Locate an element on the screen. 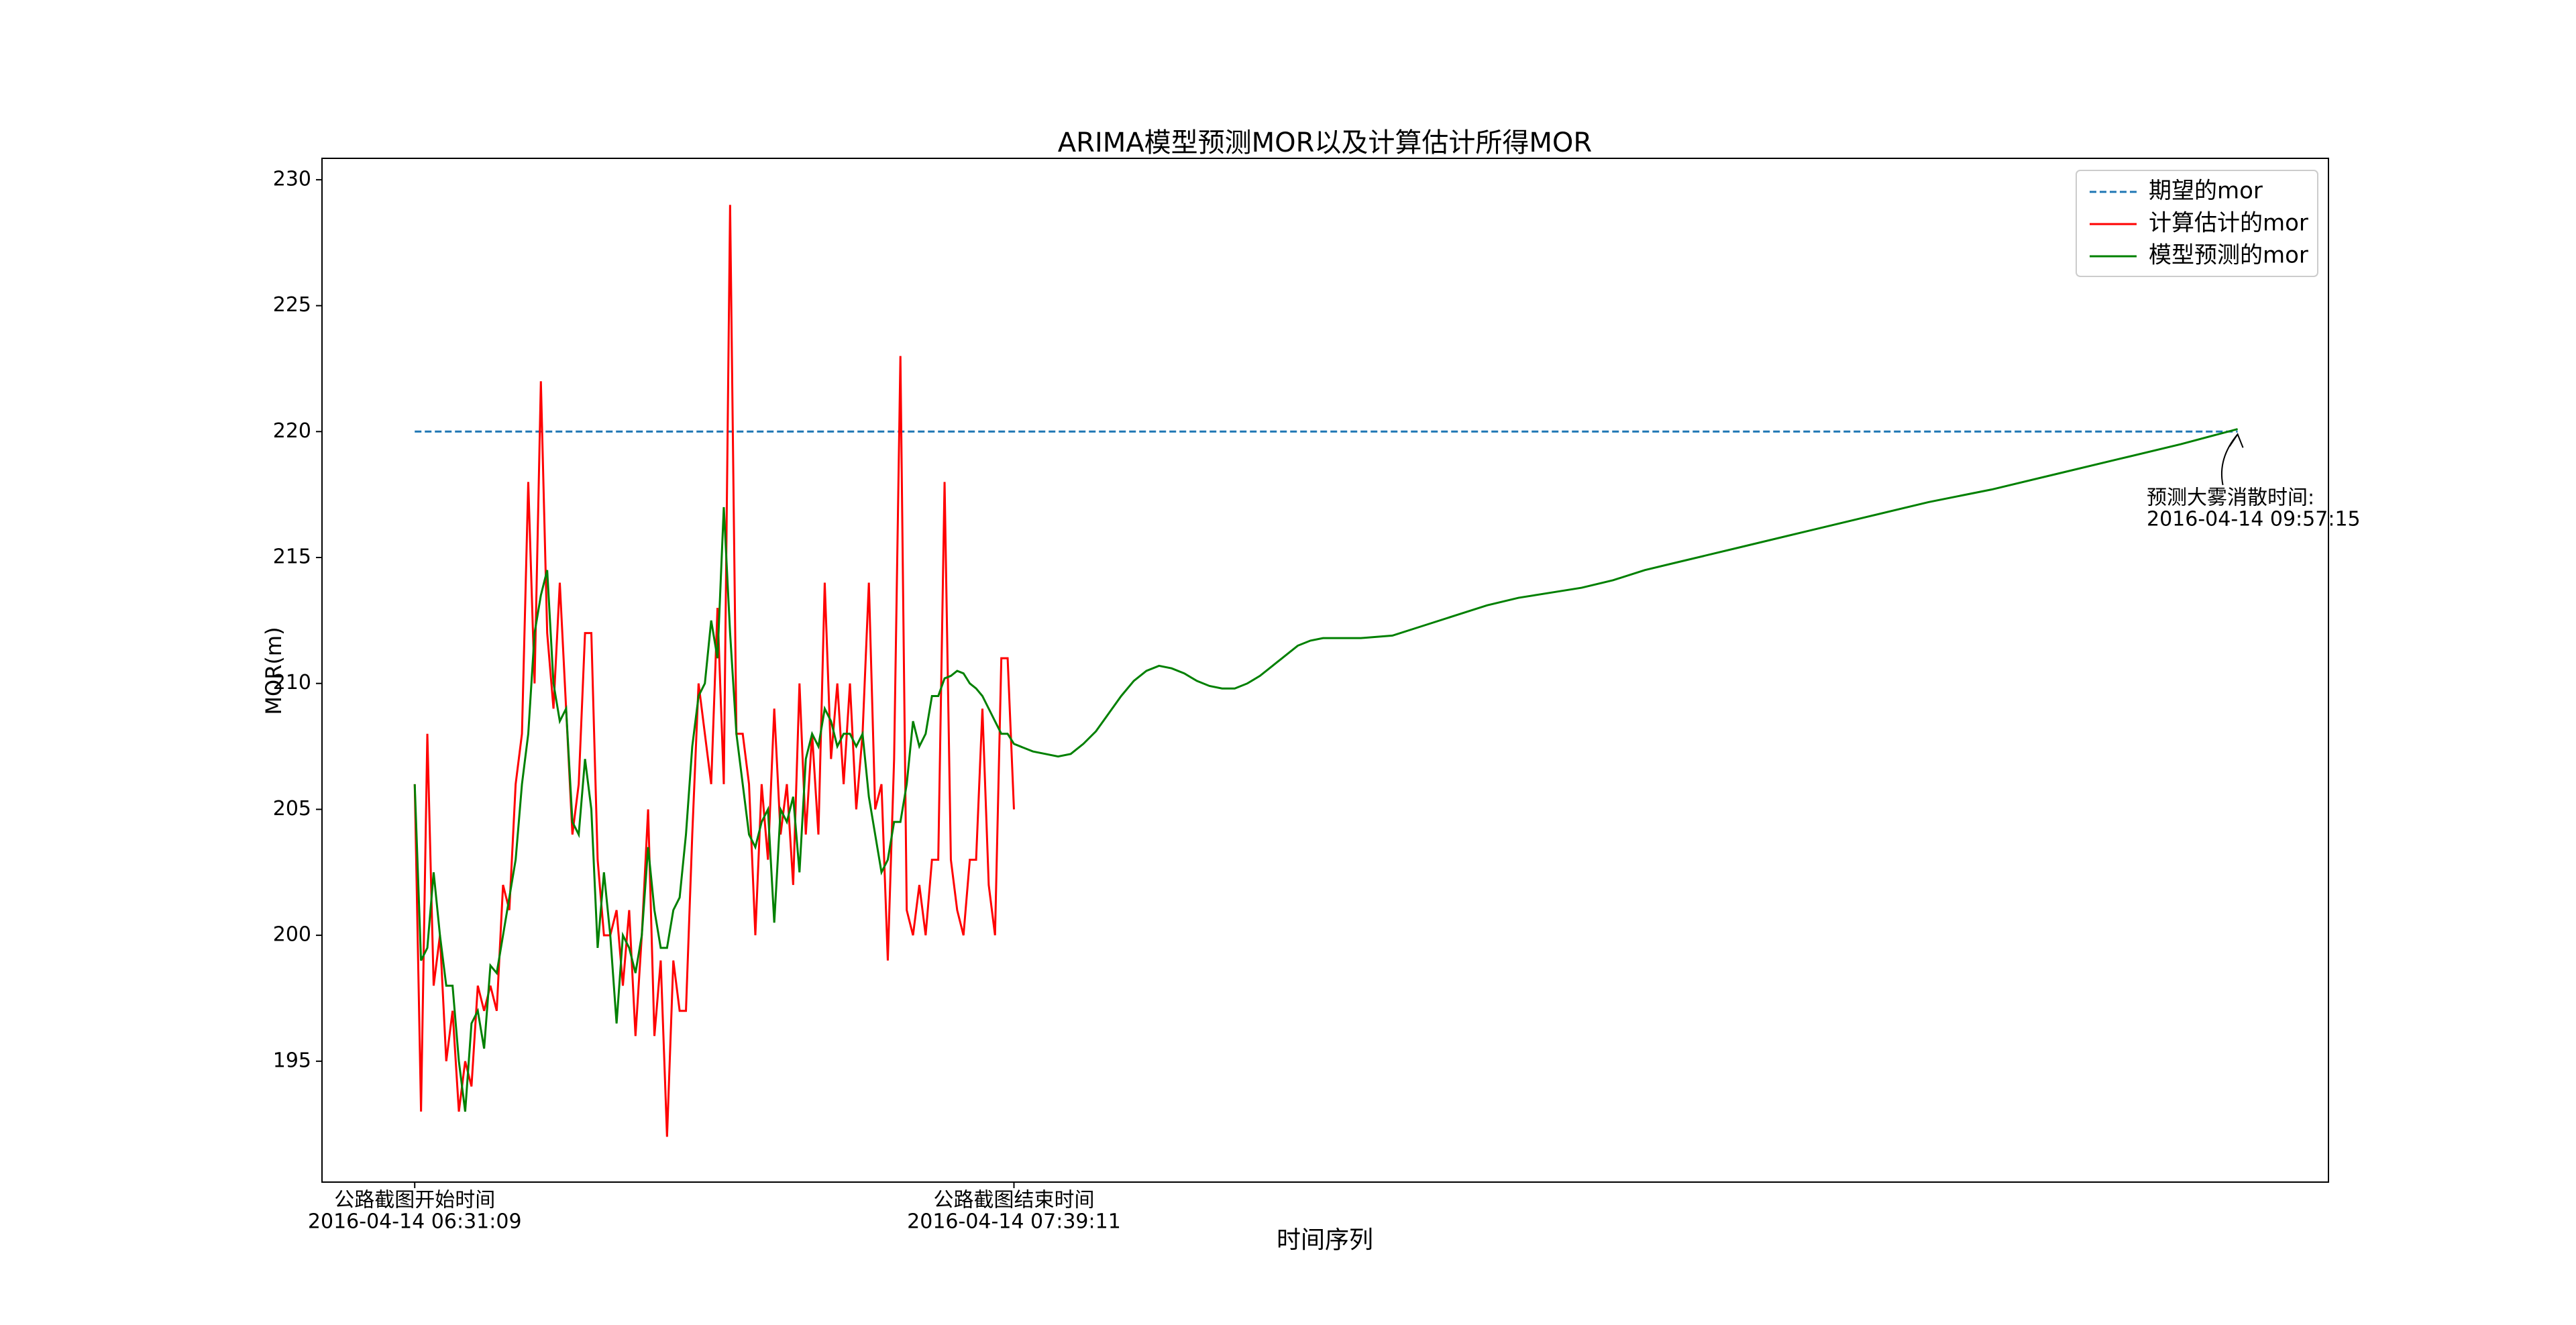  annotation-arrow is located at coordinates (2229, 459).